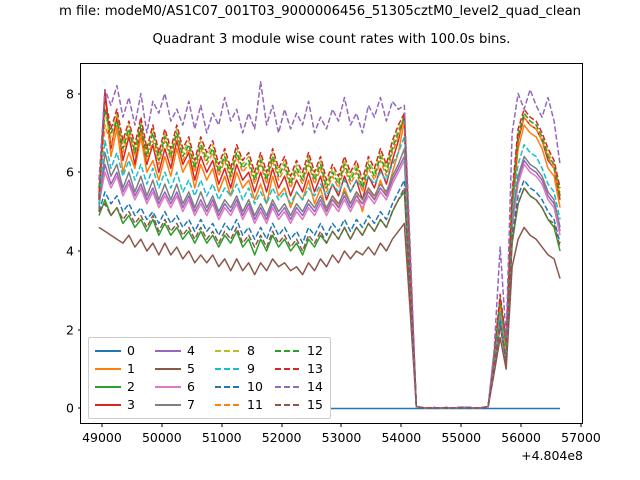 The image size is (640, 480). I want to click on legend-item-1: 1, so click(119, 369).